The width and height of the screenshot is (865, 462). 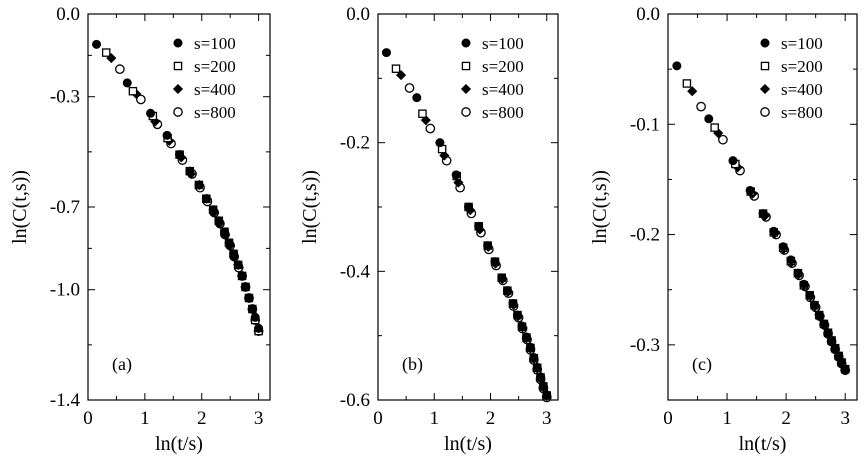 I want to click on y-axis-label: ln(C(t,s)), so click(x=310, y=207).